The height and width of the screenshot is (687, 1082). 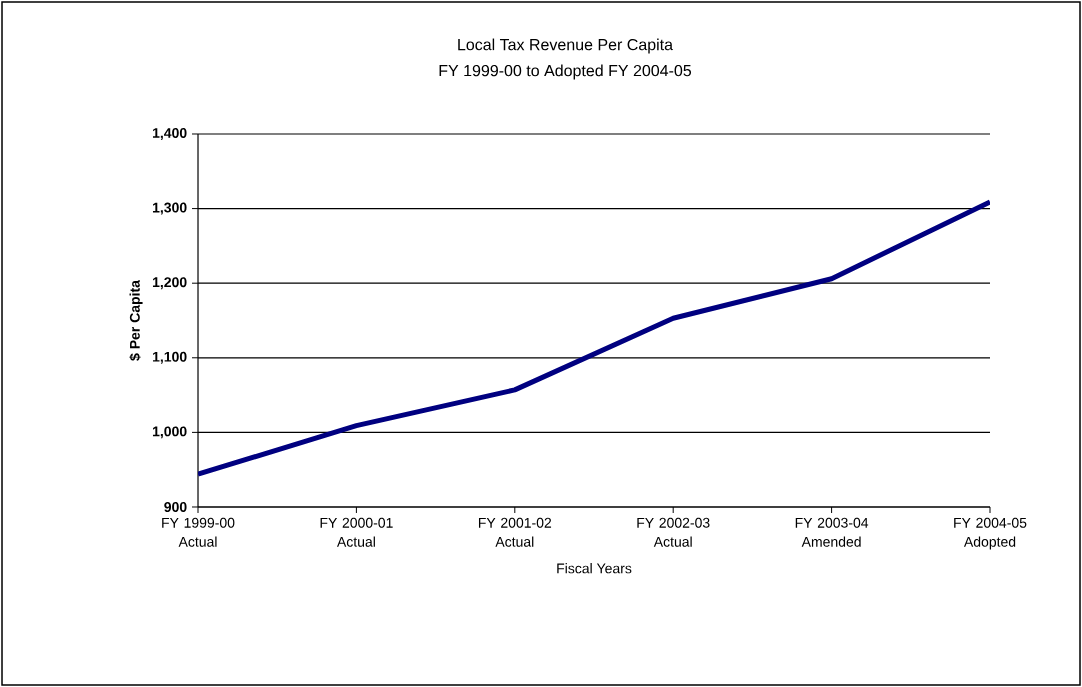 What do you see at coordinates (515, 532) in the screenshot?
I see `x-tick-label: FY 2001-02 Actual` at bounding box center [515, 532].